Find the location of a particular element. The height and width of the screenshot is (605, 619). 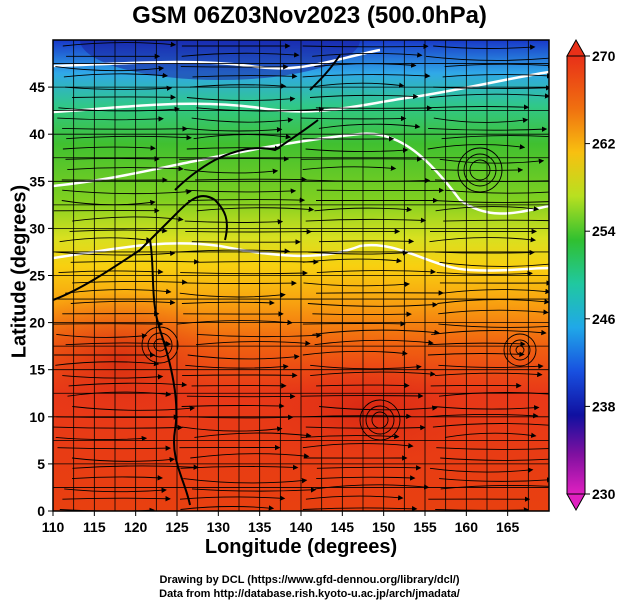

x-tick-label: 165 is located at coordinates (508, 527).